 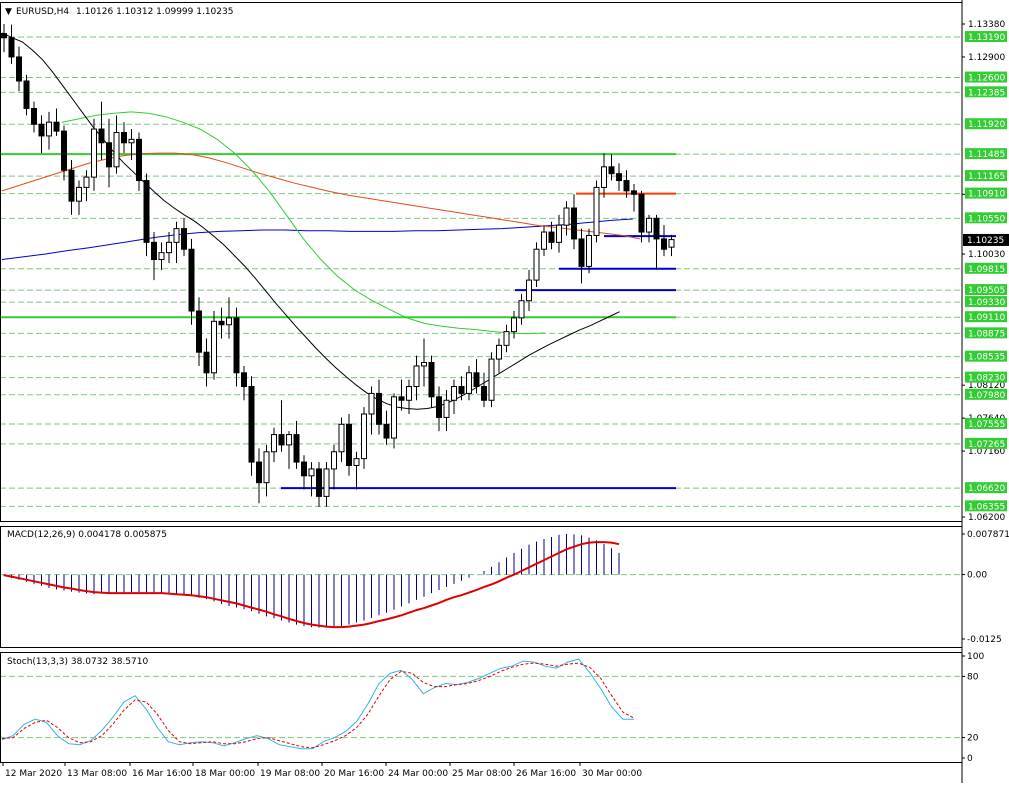 I want to click on price-level-label: 1.08535, so click(x=986, y=358).